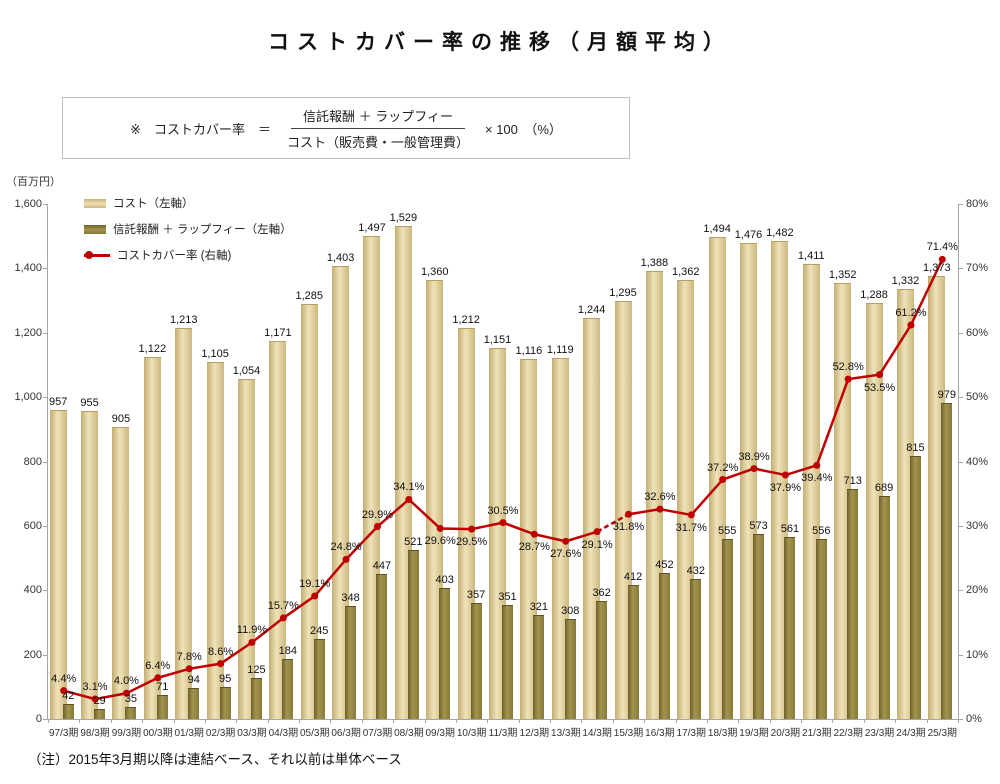 This screenshot has height=784, width=1000. What do you see at coordinates (131, 698) in the screenshot?
I see `fee-bar-label: 35` at bounding box center [131, 698].